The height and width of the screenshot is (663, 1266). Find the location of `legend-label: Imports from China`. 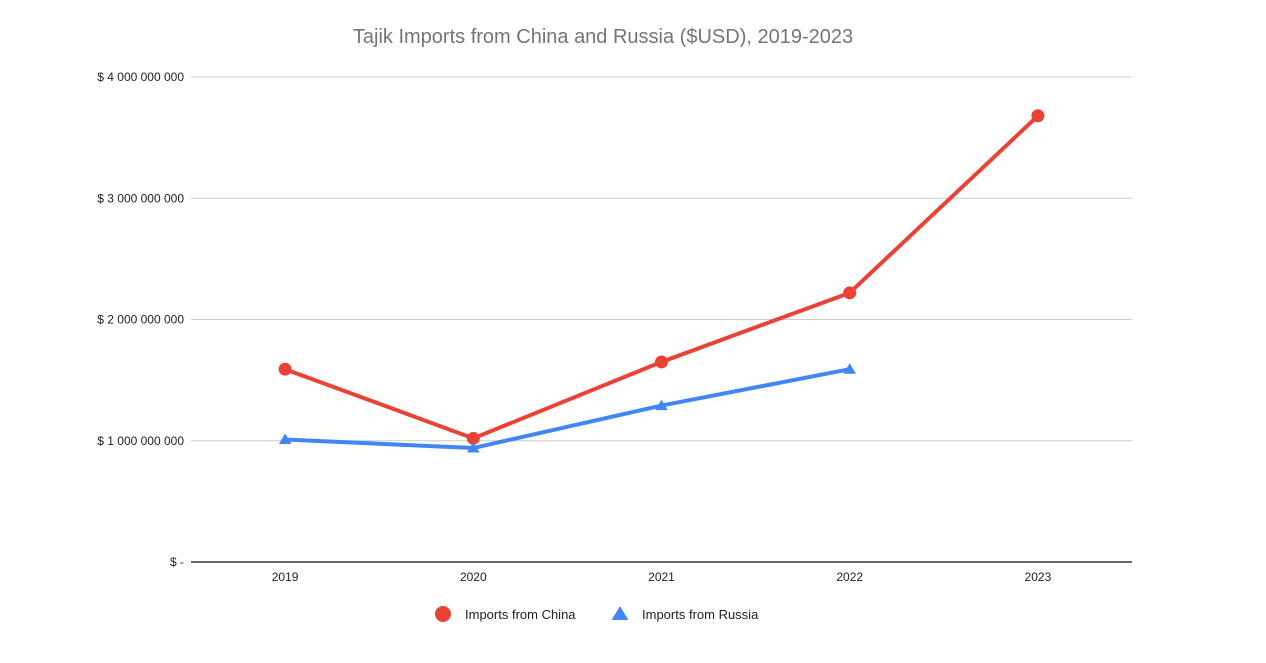

legend-label: Imports from China is located at coordinates (520, 614).